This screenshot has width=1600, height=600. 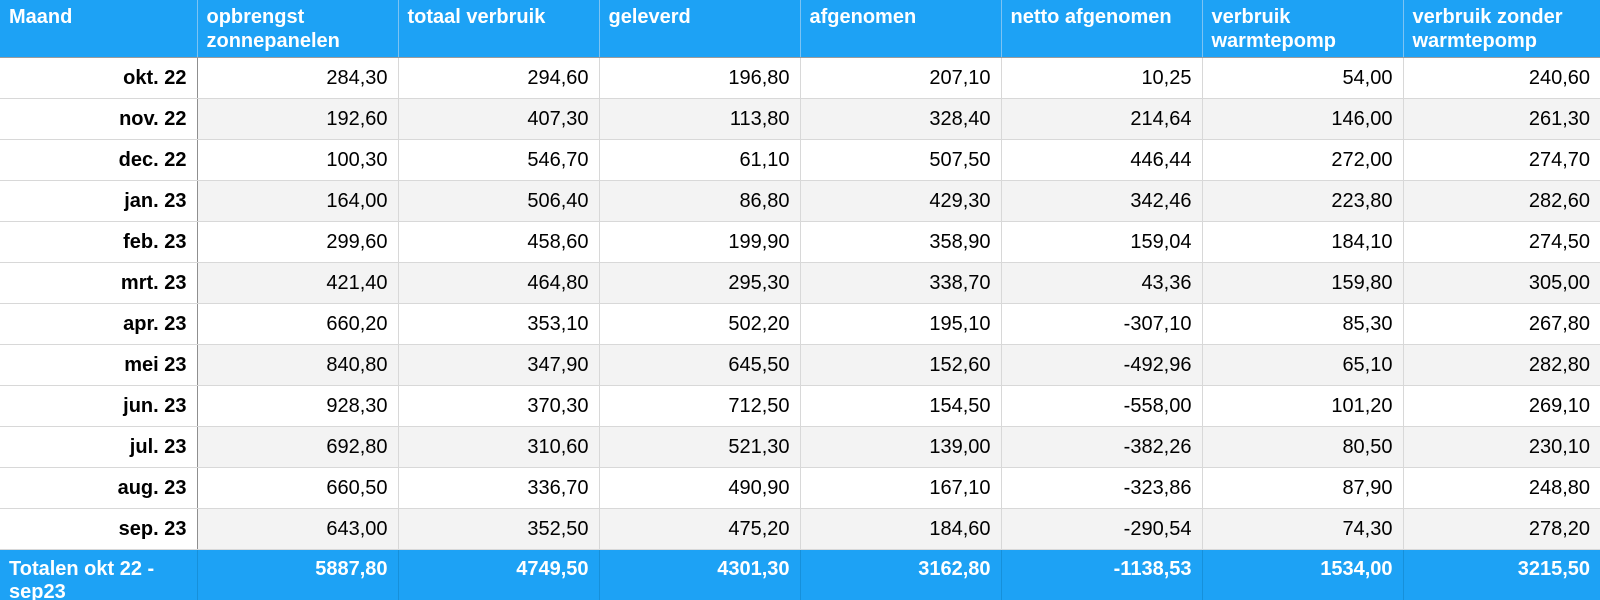 I want to click on value-cell-netto-afgenomen: 10,25, so click(x=1101, y=78).